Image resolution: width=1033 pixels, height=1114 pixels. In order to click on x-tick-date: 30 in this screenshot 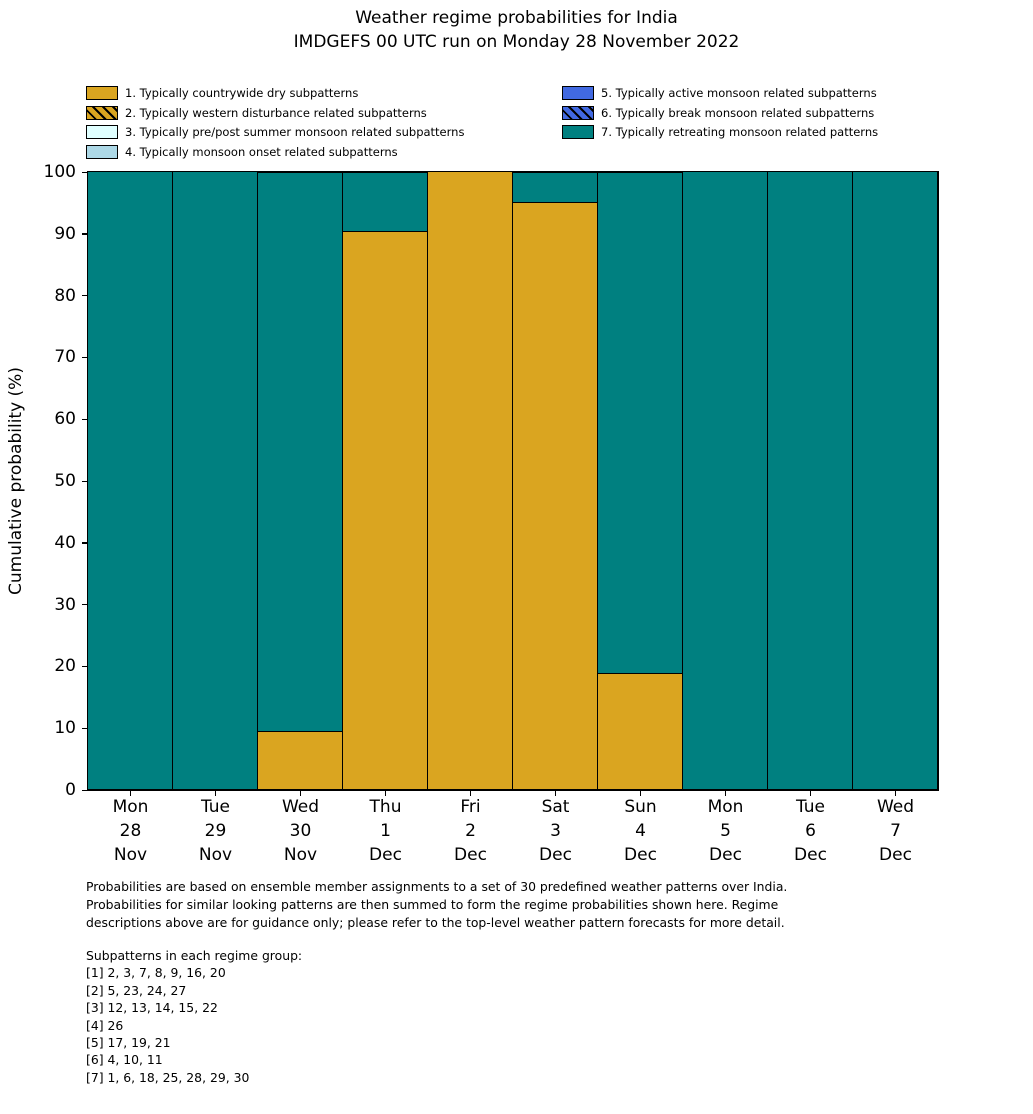, I will do `click(300, 831)`.